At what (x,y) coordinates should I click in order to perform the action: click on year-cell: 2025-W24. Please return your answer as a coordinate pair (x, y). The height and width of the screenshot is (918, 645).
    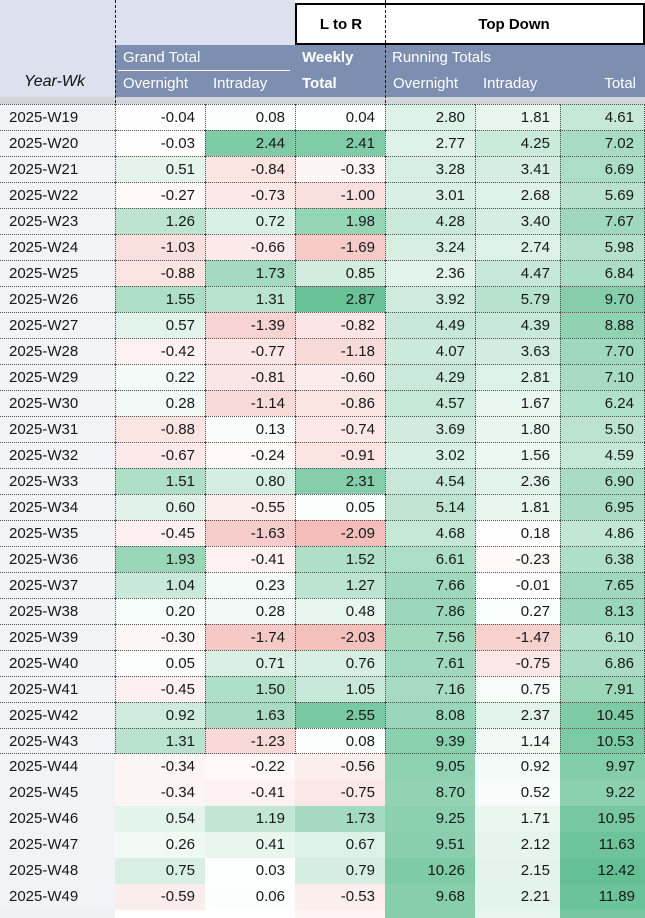
    Looking at the image, I should click on (57, 247).